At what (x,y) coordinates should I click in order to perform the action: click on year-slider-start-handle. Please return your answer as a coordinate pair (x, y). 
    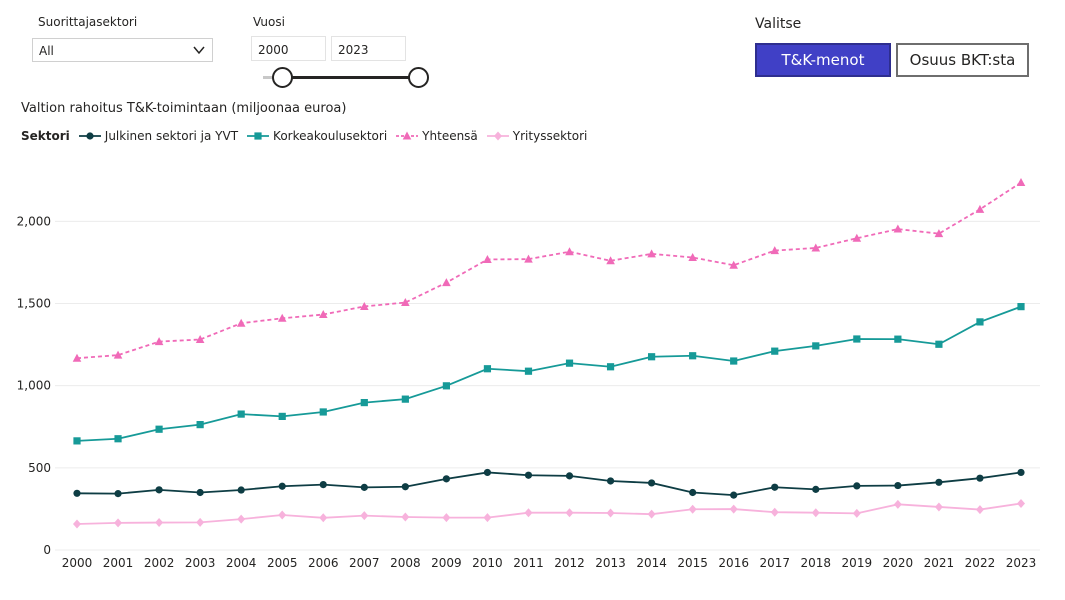
    Looking at the image, I should click on (282, 77).